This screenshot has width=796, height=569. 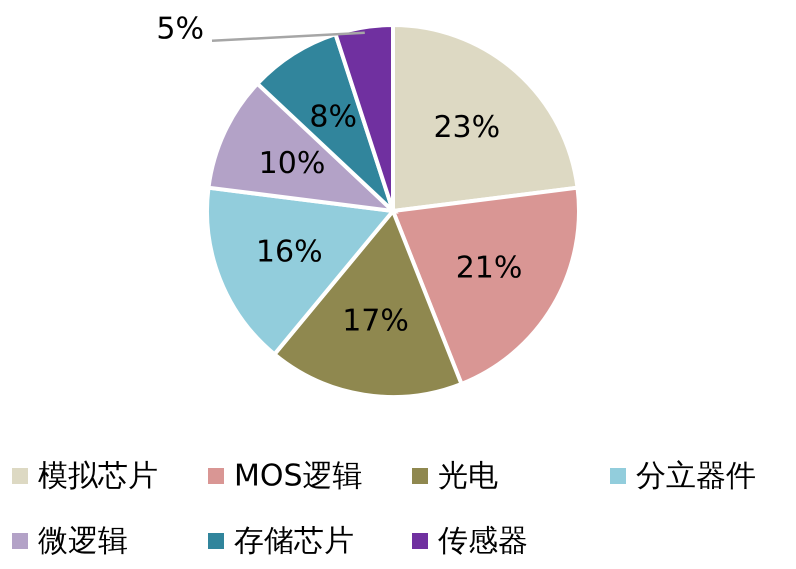 I want to click on legend-label: 微逻辑, so click(x=83, y=541).